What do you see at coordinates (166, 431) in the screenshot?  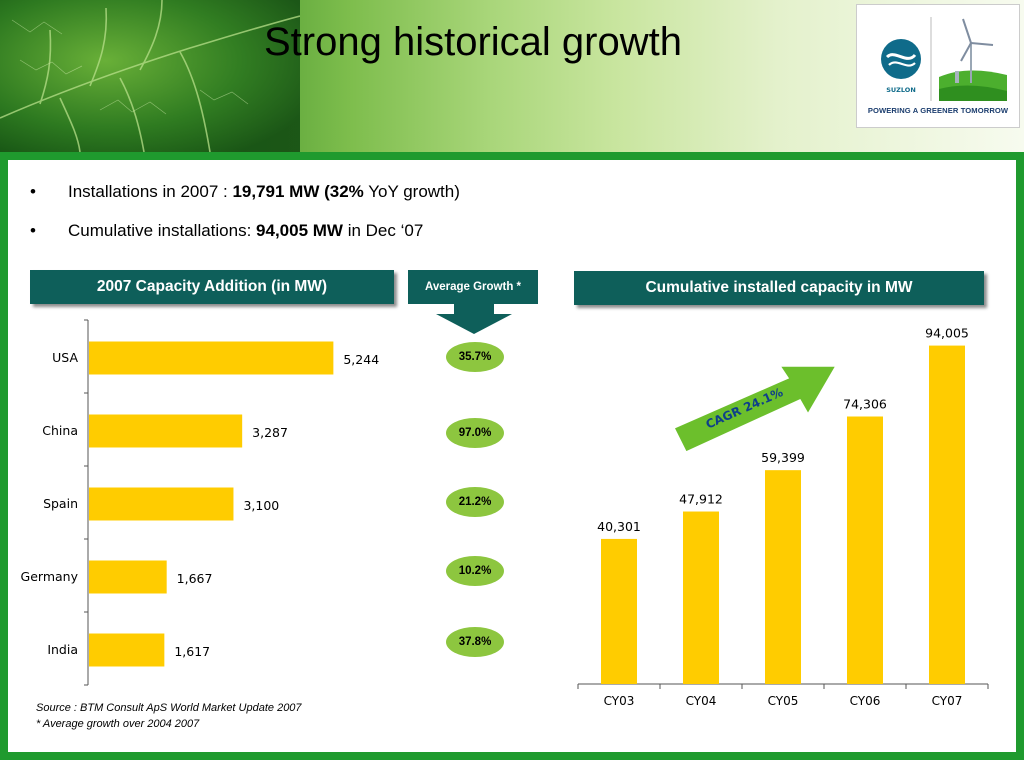 I see `bar-china` at bounding box center [166, 431].